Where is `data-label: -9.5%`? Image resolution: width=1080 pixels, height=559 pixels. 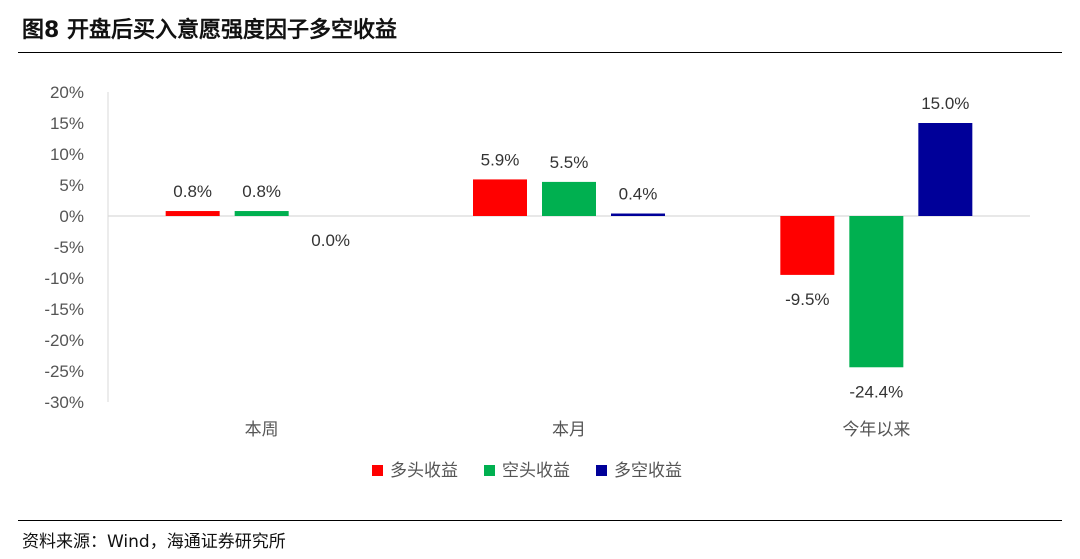
data-label: -9.5% is located at coordinates (807, 299).